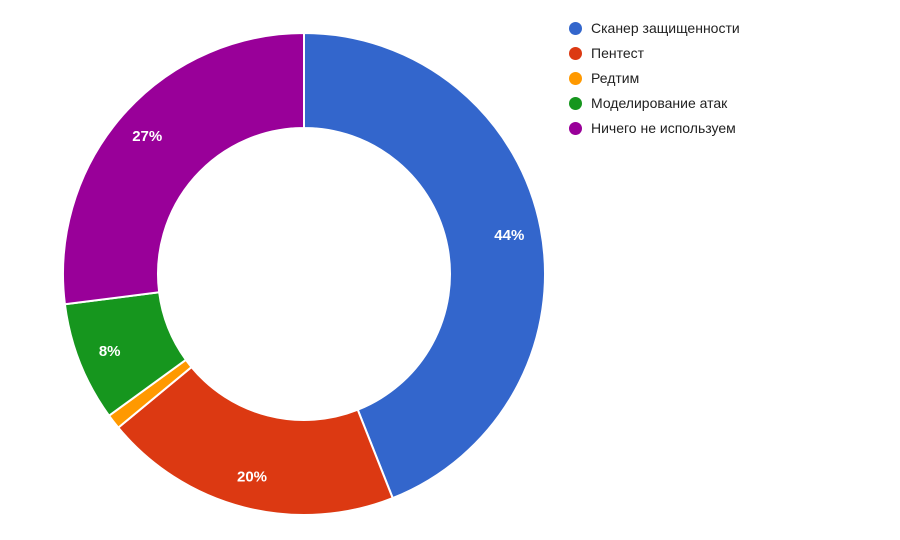  I want to click on legend-item-3: Редтим, so click(654, 78).